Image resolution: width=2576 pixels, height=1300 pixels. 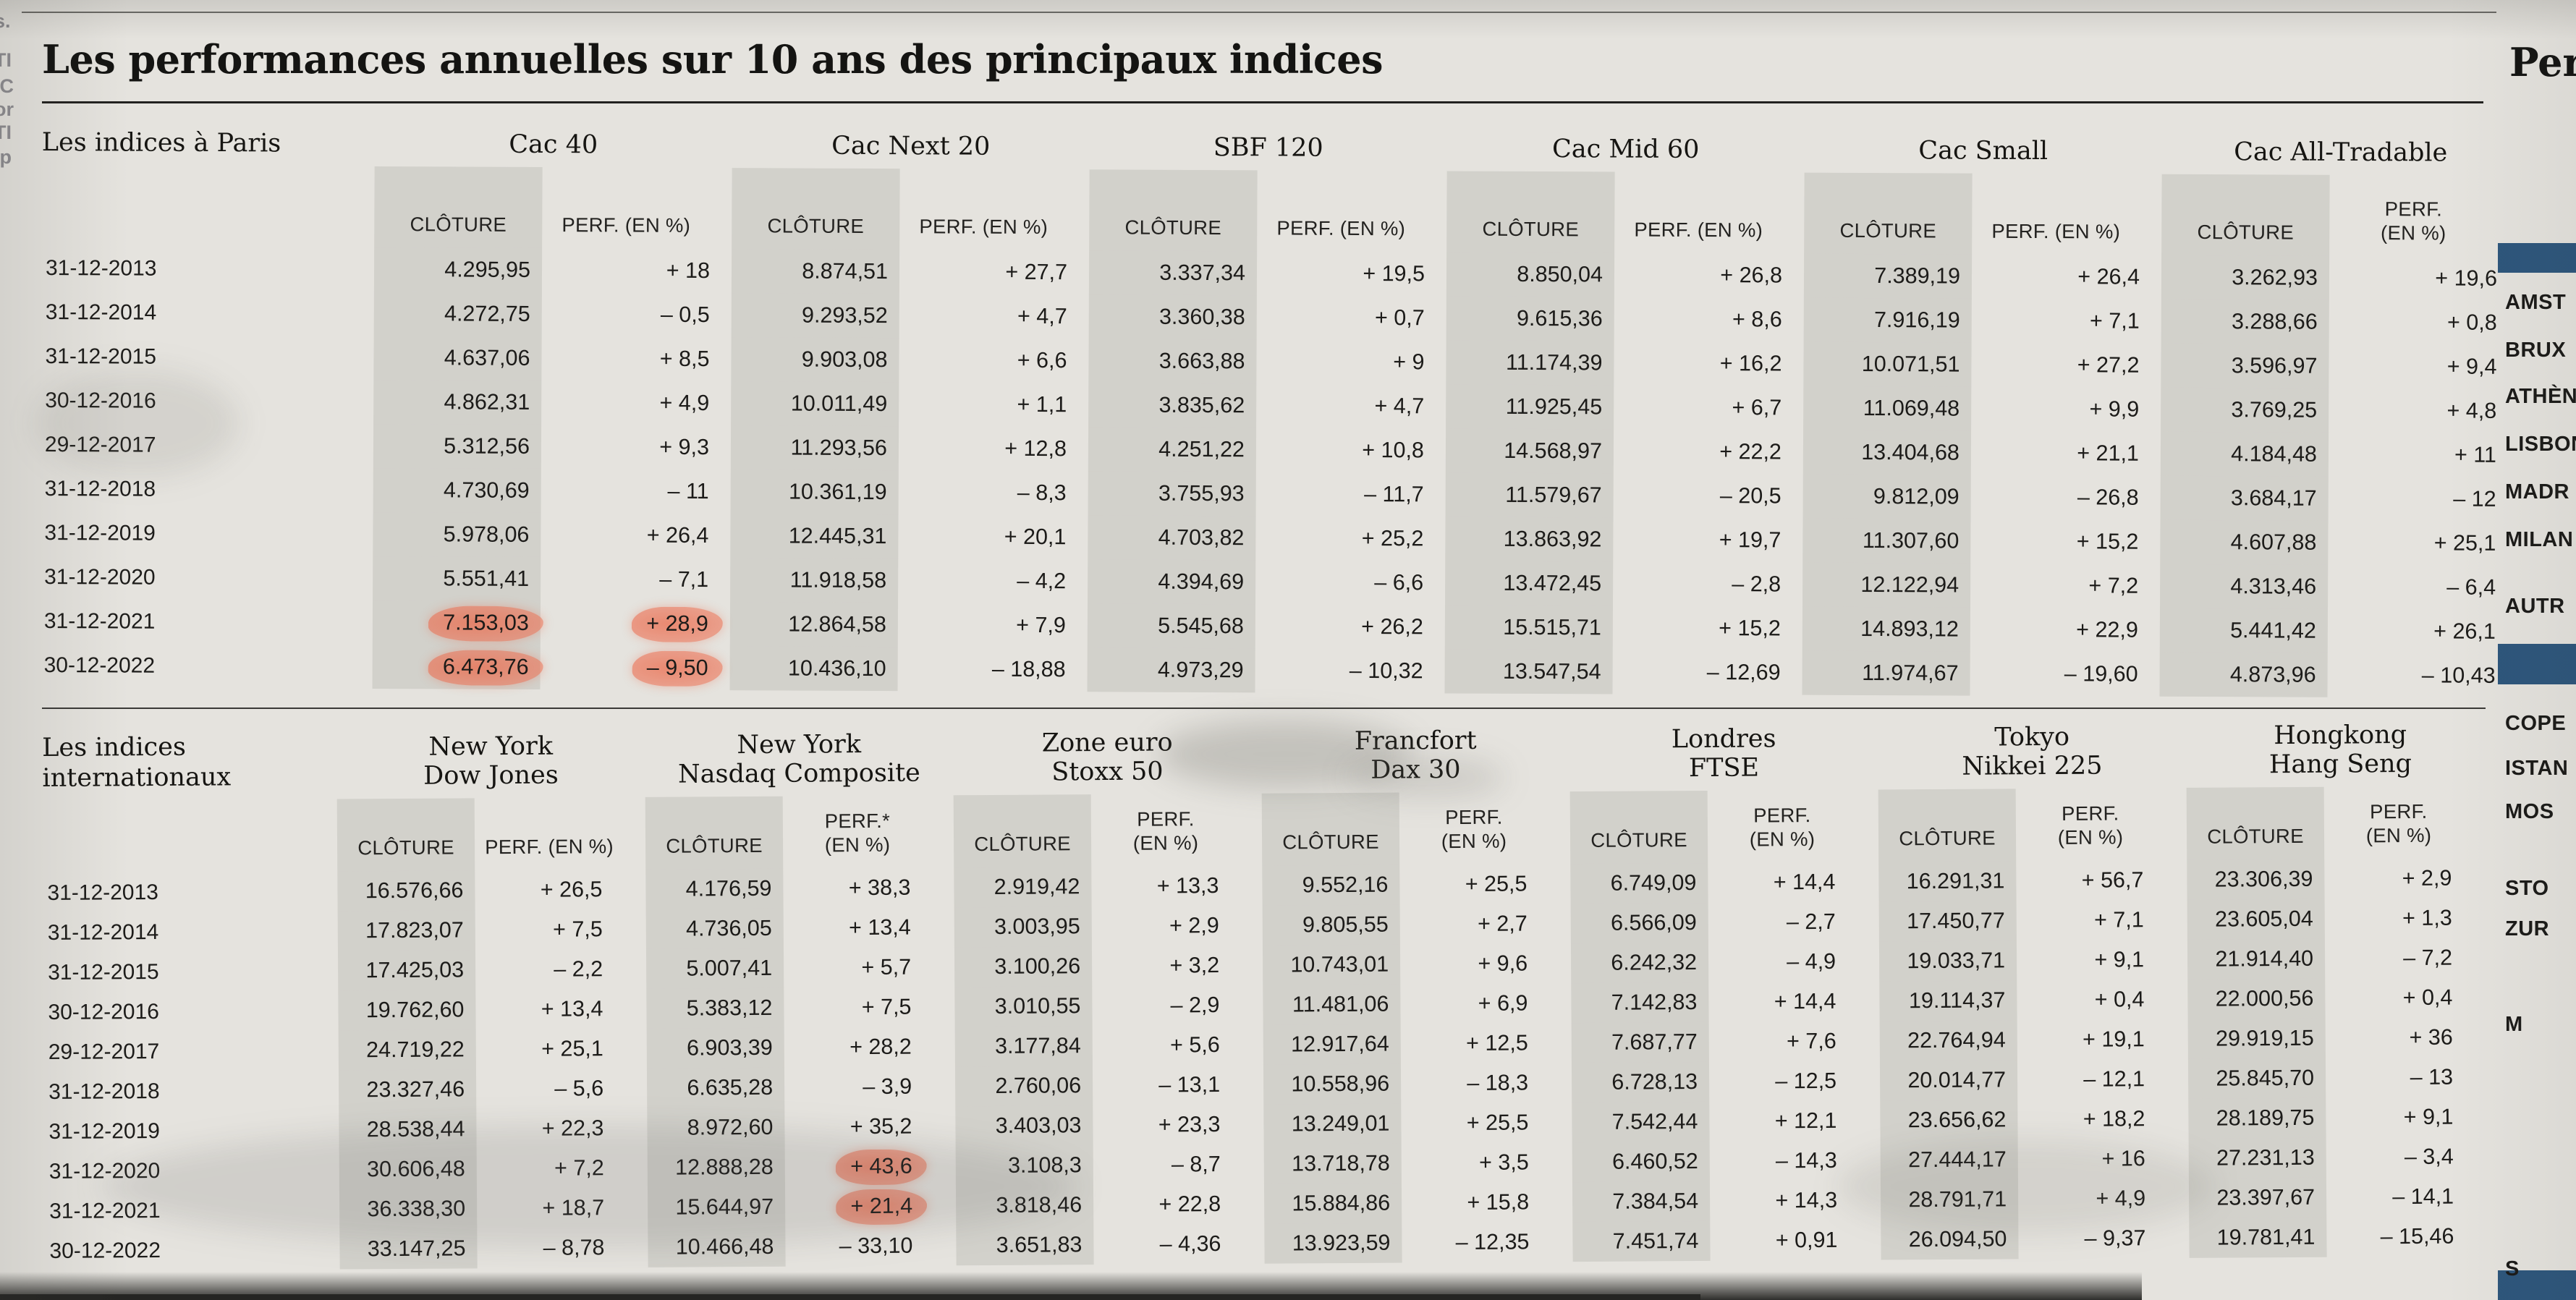 I want to click on perf-value-cell: – 14,3, so click(x=1806, y=1160).